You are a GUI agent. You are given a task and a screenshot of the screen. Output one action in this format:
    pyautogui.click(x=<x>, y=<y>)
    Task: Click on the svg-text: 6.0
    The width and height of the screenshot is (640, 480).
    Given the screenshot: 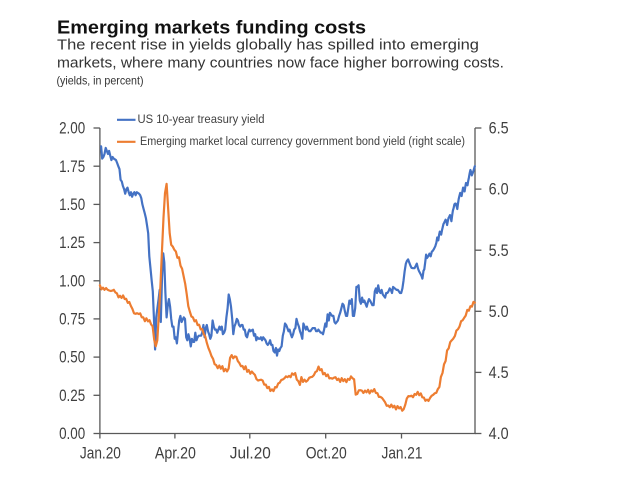 What is the action you would take?
    pyautogui.click(x=499, y=190)
    